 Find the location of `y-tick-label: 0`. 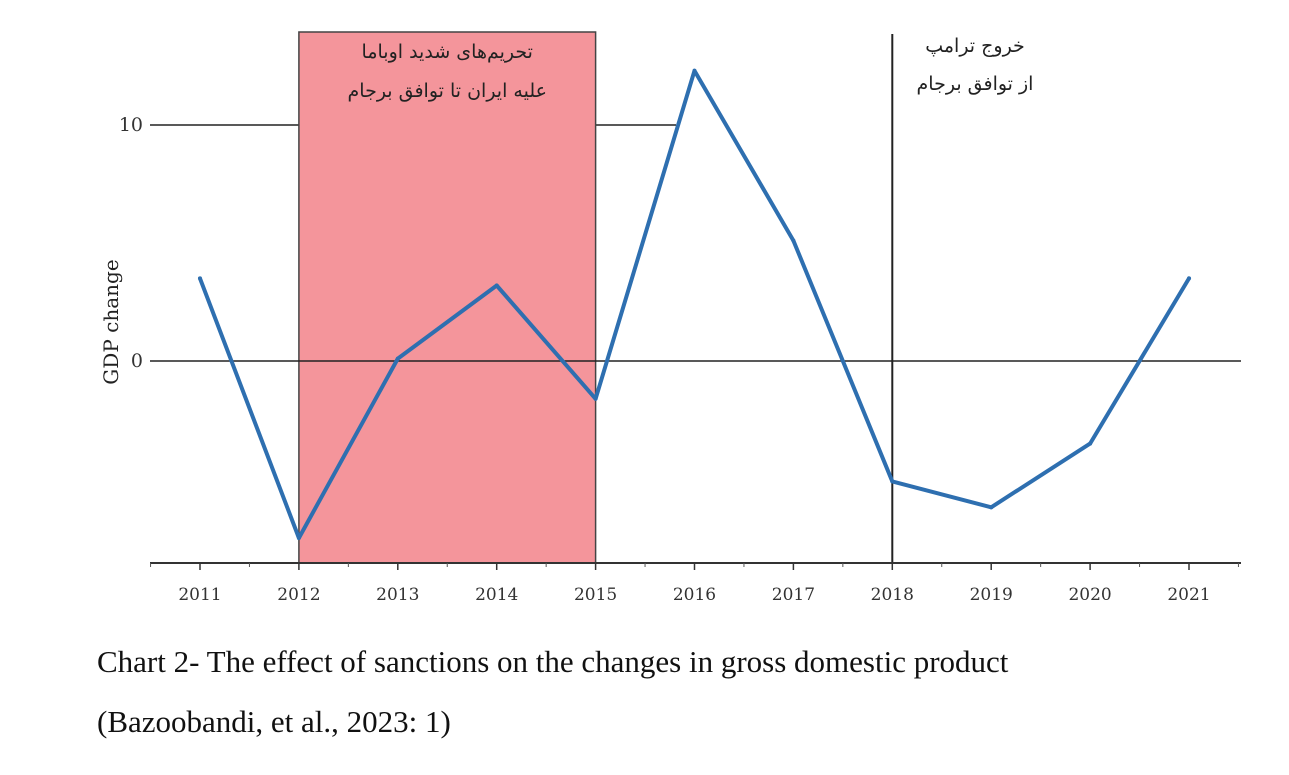

y-tick-label: 0 is located at coordinates (137, 361).